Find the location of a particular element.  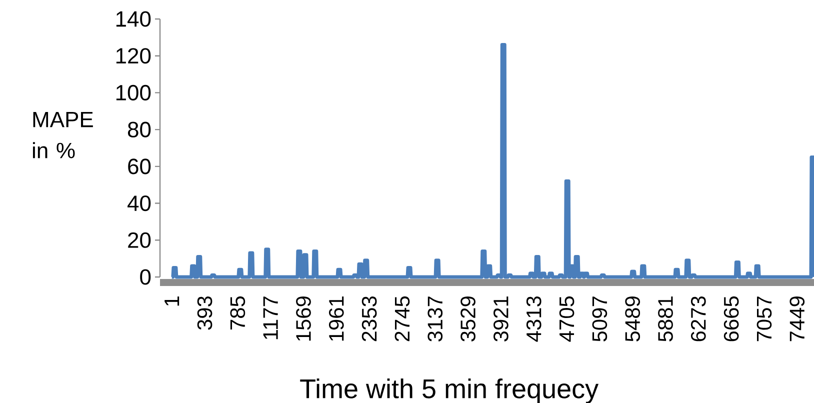

x-tick-label: 3921 is located at coordinates (501, 319).